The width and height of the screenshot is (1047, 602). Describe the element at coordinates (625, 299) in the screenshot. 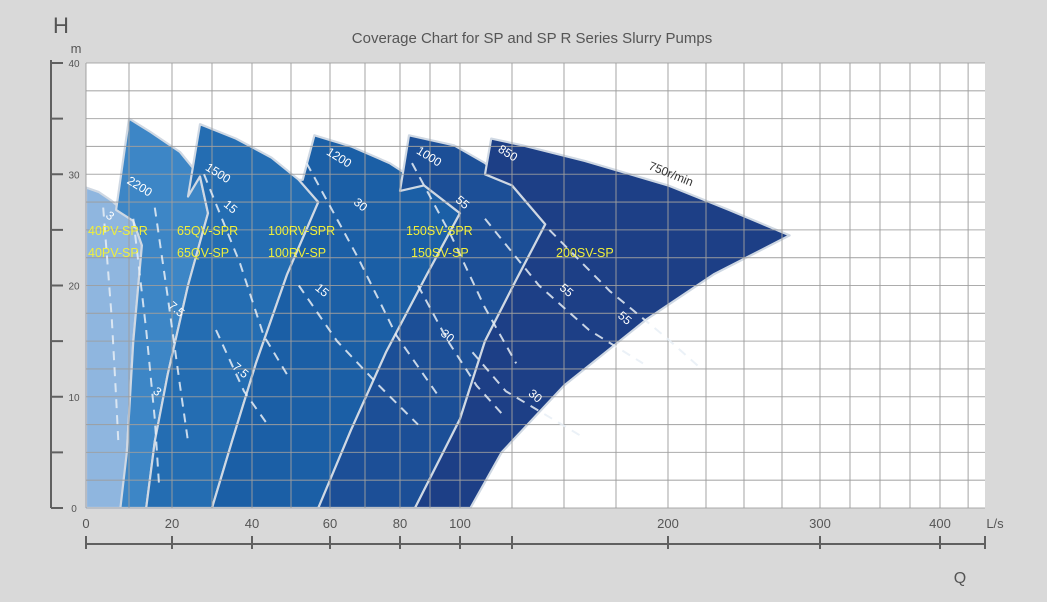

I see `outer-curve-1-line` at that location.